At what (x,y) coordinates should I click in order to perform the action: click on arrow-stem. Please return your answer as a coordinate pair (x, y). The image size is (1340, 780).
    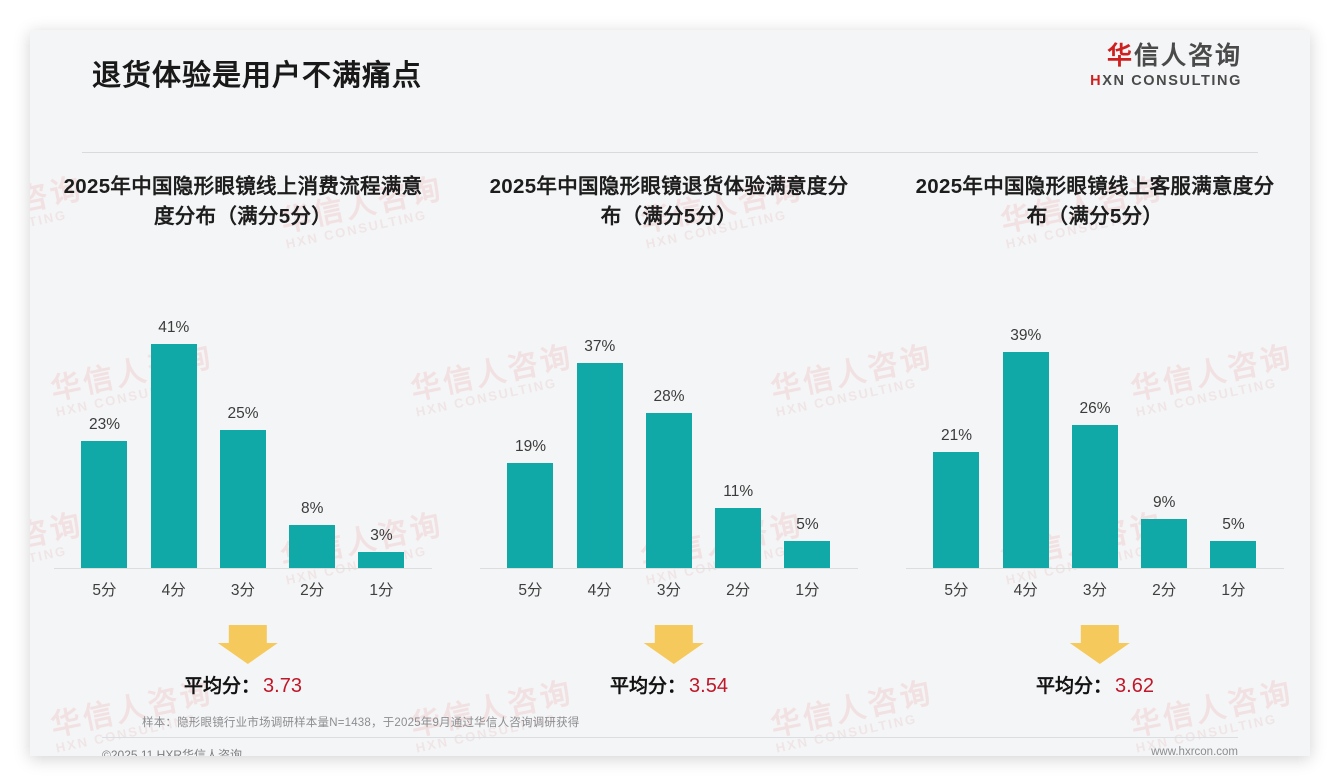
    Looking at the image, I should click on (247, 634).